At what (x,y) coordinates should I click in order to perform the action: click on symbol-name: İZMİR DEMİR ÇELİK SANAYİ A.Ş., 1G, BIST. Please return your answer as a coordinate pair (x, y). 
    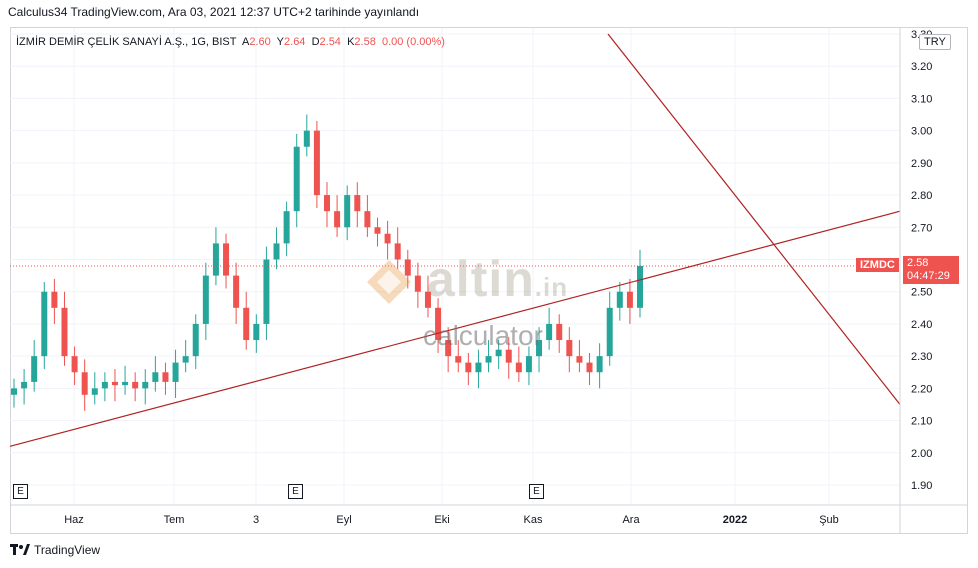
    Looking at the image, I should click on (126, 42).